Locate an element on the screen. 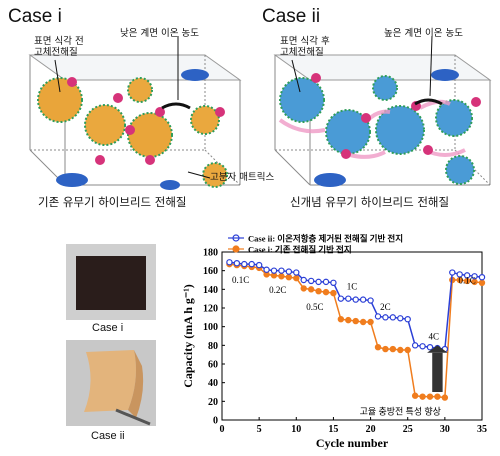 The width and height of the screenshot is (500, 456). case-i-interface-label: 낮은 계면 이온 농도 is located at coordinates (159, 33).